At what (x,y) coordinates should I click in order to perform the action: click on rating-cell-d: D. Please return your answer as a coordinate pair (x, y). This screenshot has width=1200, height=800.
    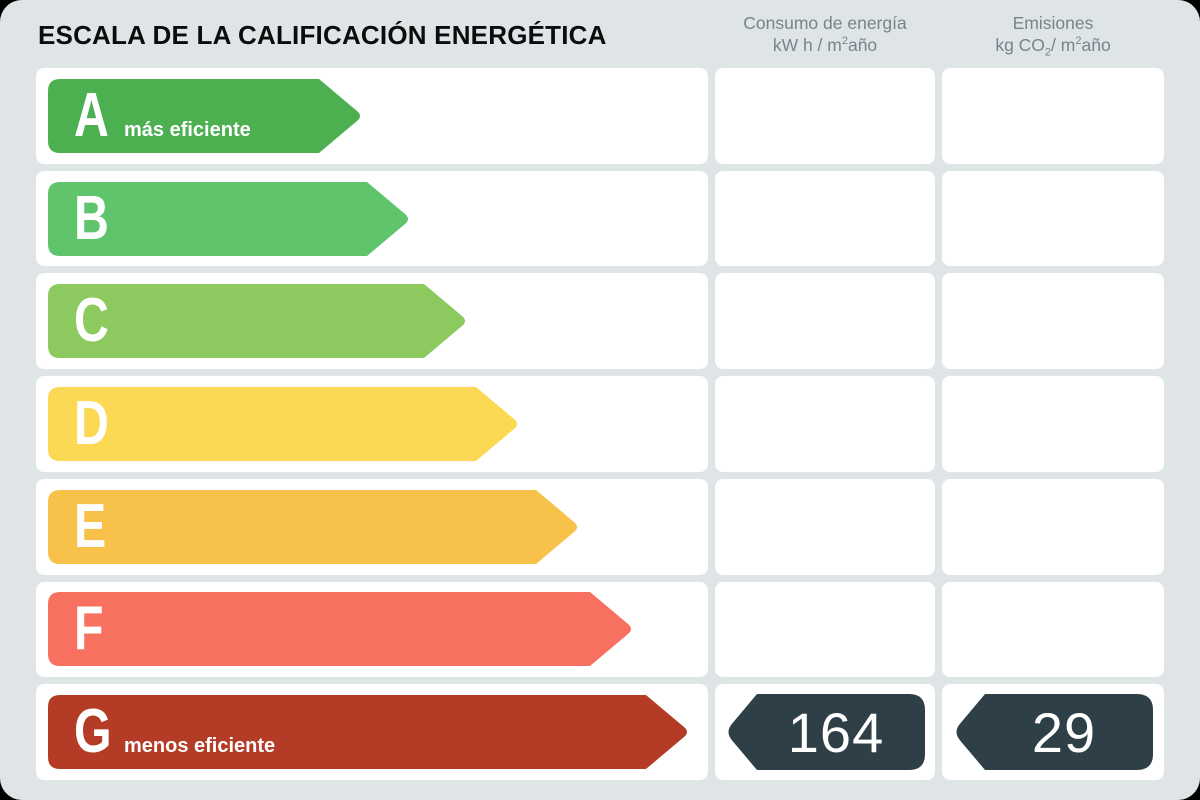
    Looking at the image, I should click on (372, 424).